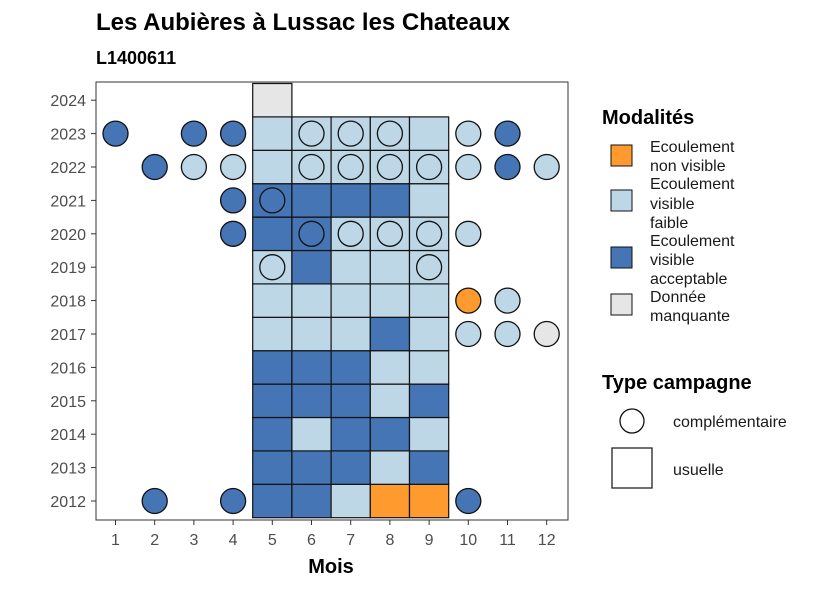  Describe the element at coordinates (136, 58) in the screenshot. I see `chart-subtitle: L1400611` at that location.